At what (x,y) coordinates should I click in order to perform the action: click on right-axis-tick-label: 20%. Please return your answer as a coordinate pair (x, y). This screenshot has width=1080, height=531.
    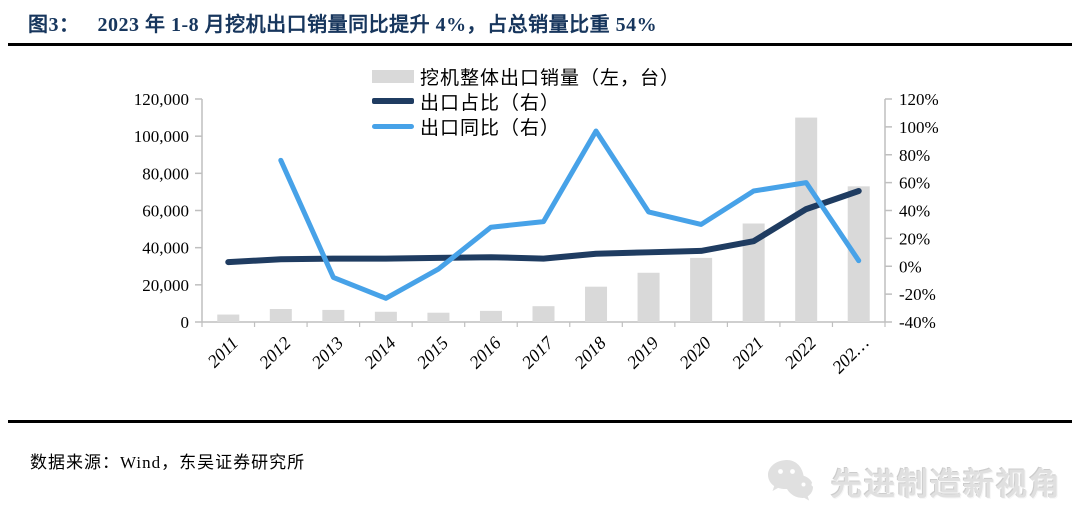
    Looking at the image, I should click on (914, 238).